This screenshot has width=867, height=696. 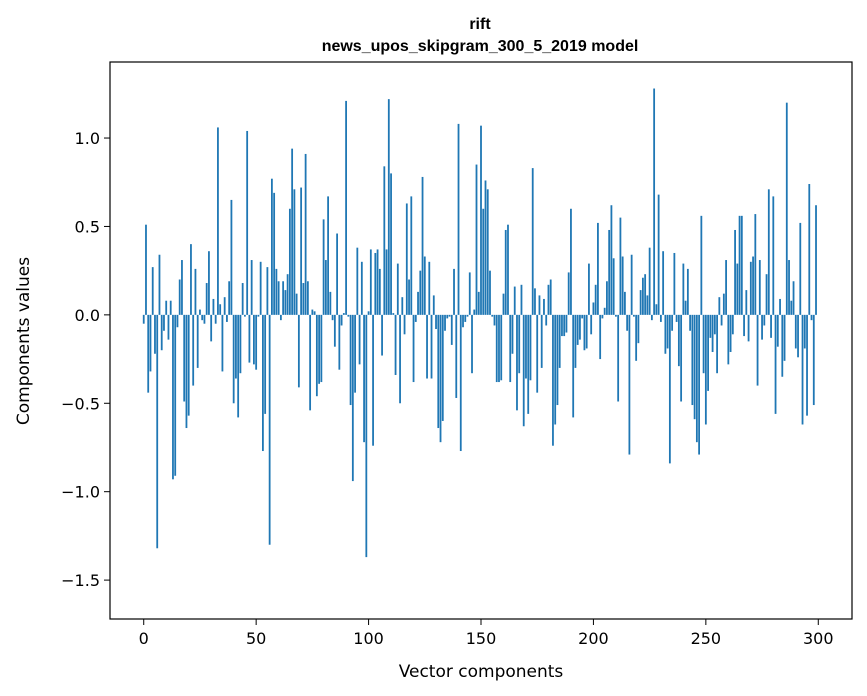 What do you see at coordinates (87, 226) in the screenshot?
I see `y-tick-label: 0.5` at bounding box center [87, 226].